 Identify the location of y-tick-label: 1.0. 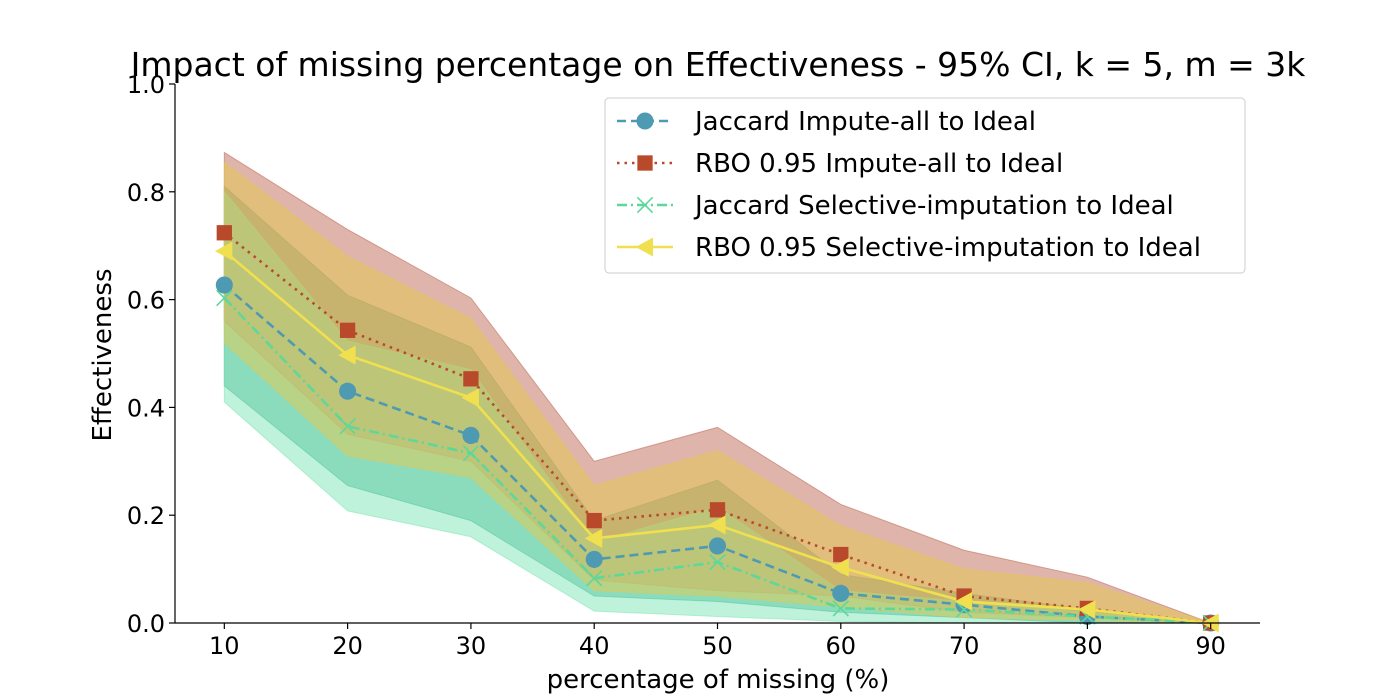
(146, 85).